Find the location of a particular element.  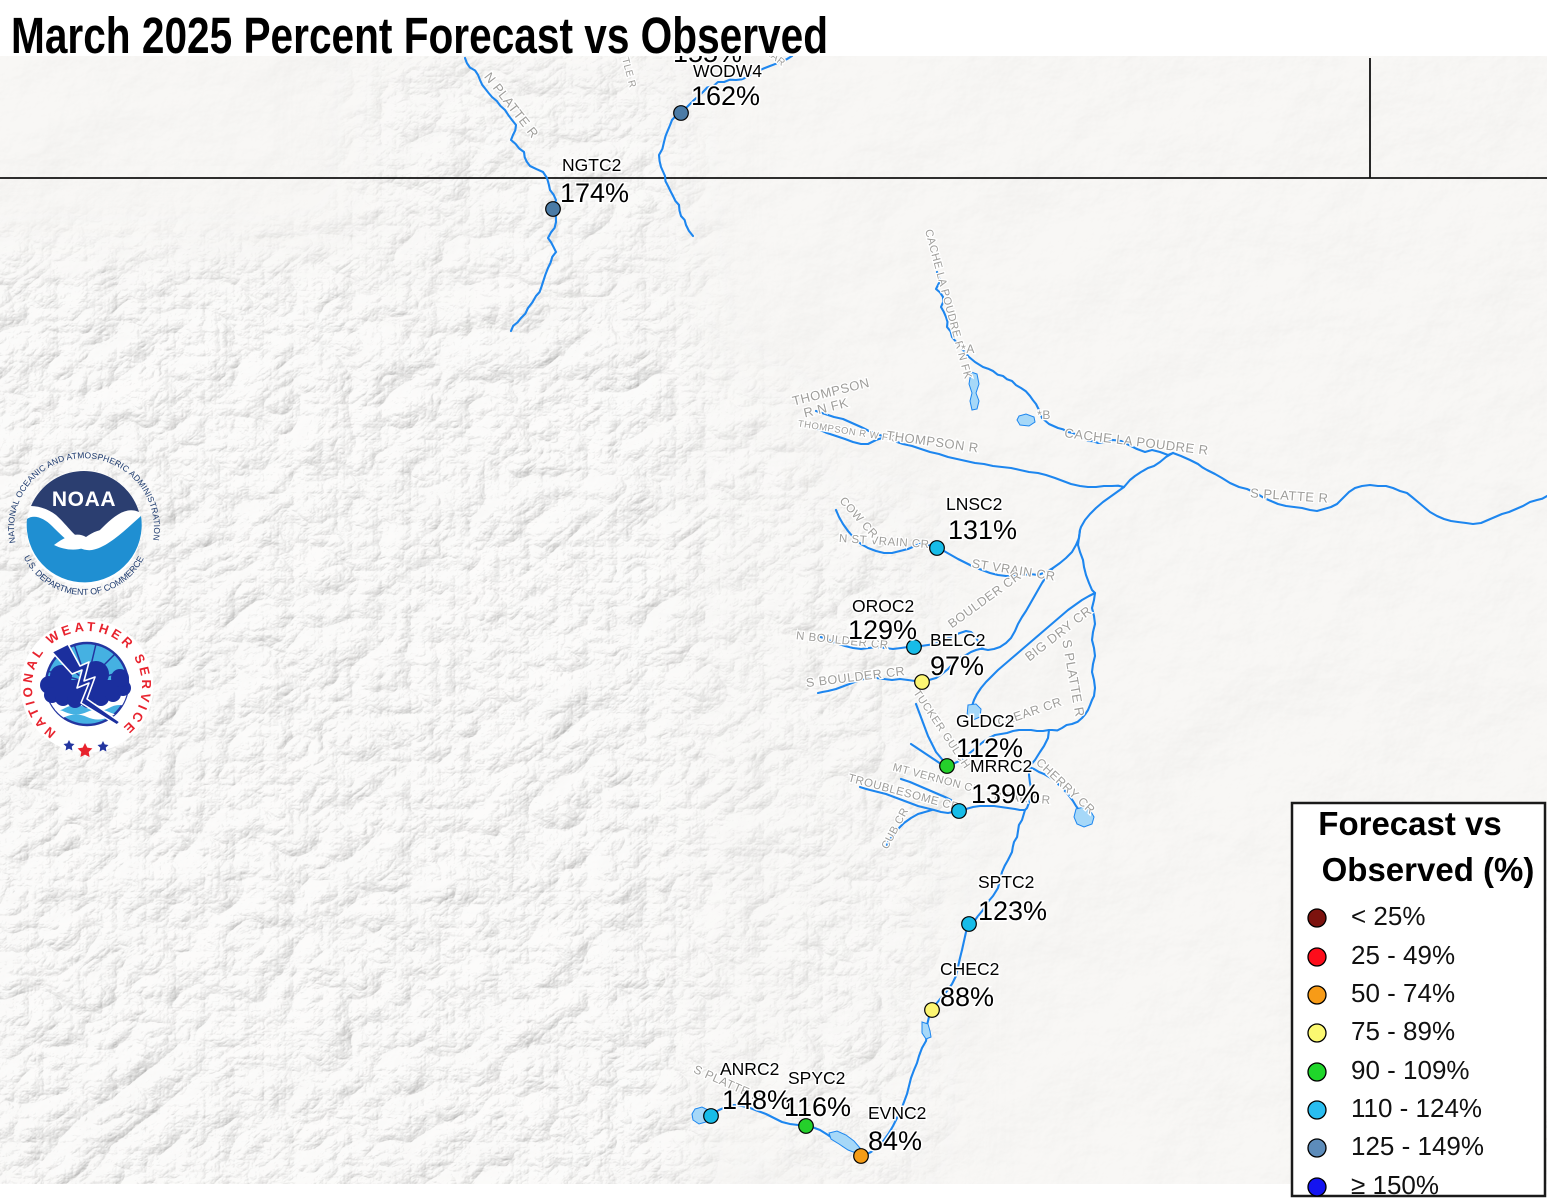

svg-text: 97% is located at coordinates (957, 666).